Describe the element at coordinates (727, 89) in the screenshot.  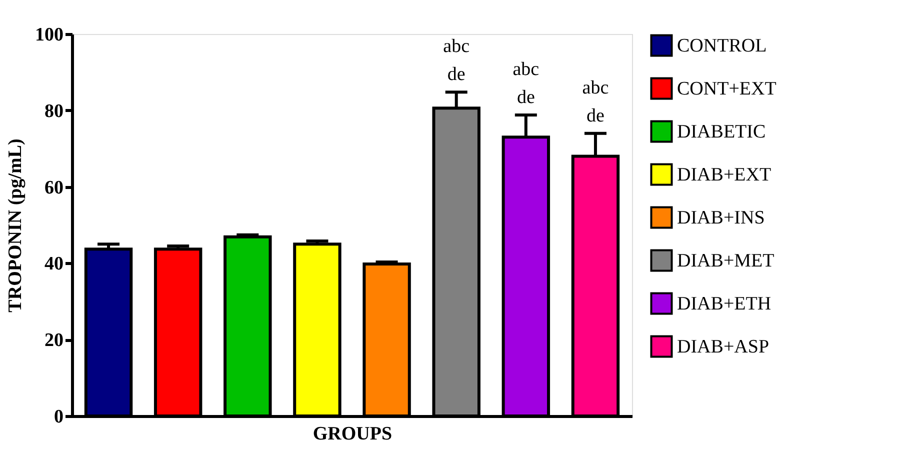
I see `legend-label: CONT+EXT` at that location.